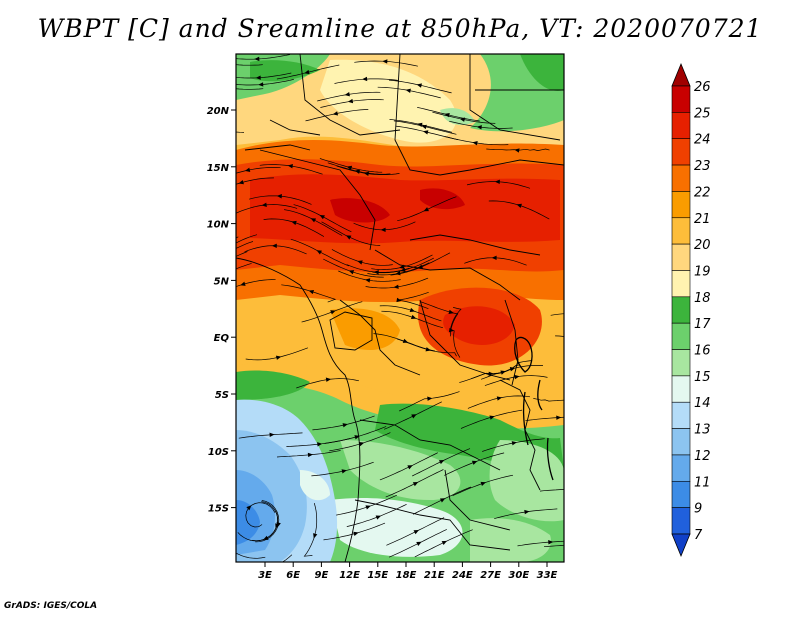  What do you see at coordinates (702, 430) in the screenshot?
I see `colorbar-level-label: 13` at bounding box center [702, 430].